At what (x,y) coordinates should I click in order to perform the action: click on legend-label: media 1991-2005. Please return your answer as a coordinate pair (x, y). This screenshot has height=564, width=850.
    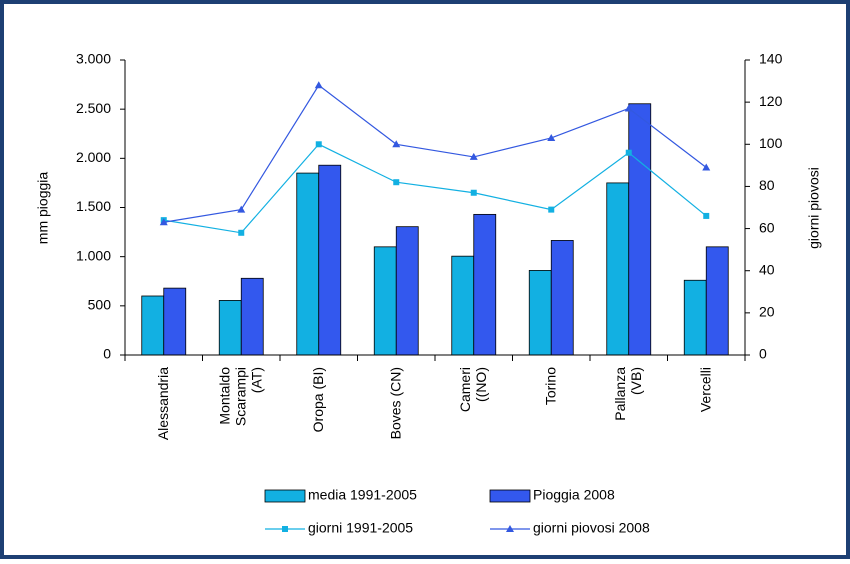
    Looking at the image, I should click on (362, 495).